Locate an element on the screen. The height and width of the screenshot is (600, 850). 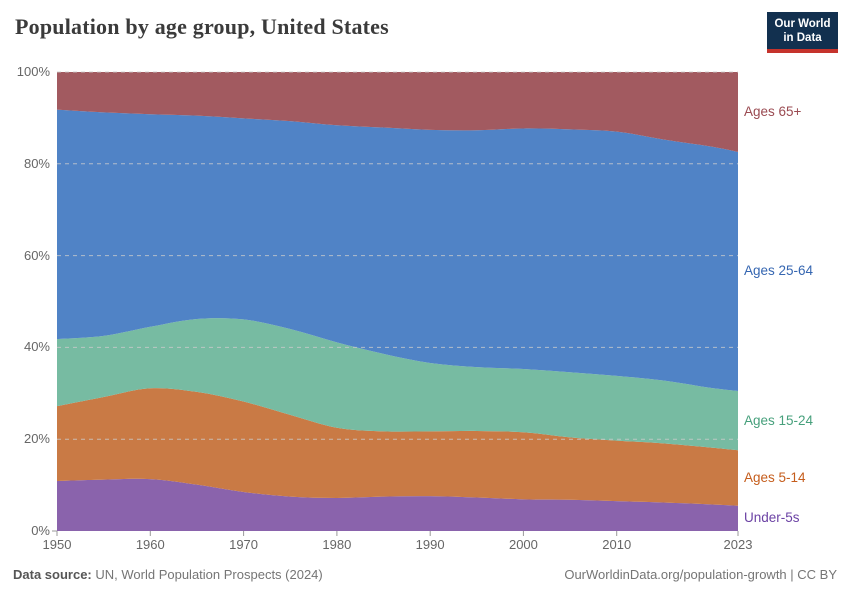
owid-logo-line2: in Data is located at coordinates (802, 38).